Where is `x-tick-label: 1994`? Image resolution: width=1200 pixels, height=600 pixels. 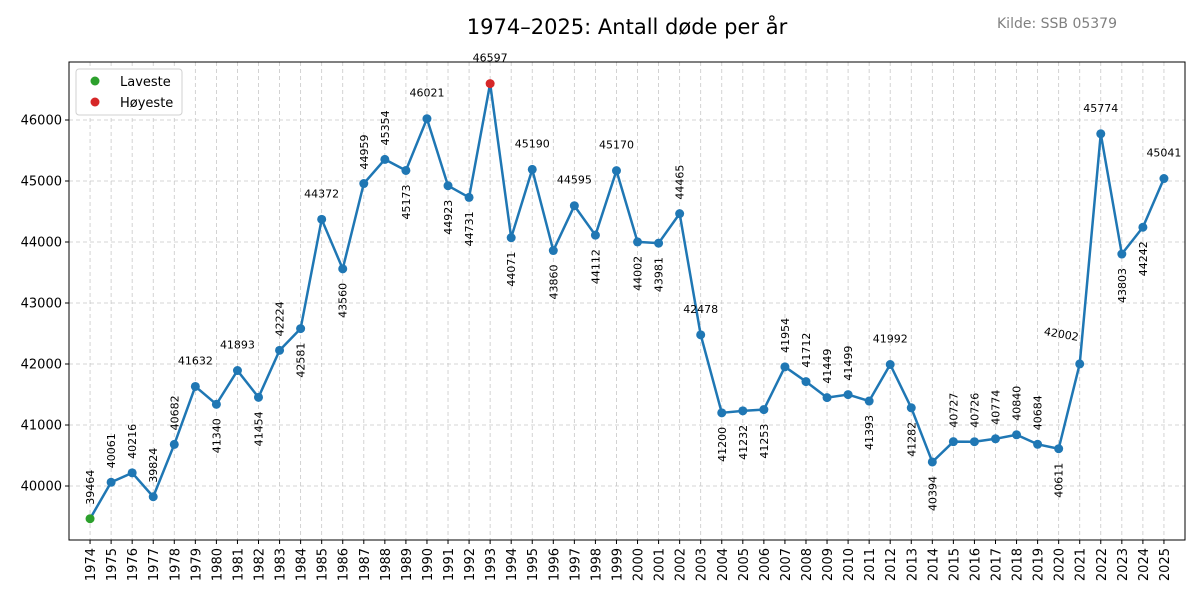 x-tick-label: 1994 is located at coordinates (512, 564).